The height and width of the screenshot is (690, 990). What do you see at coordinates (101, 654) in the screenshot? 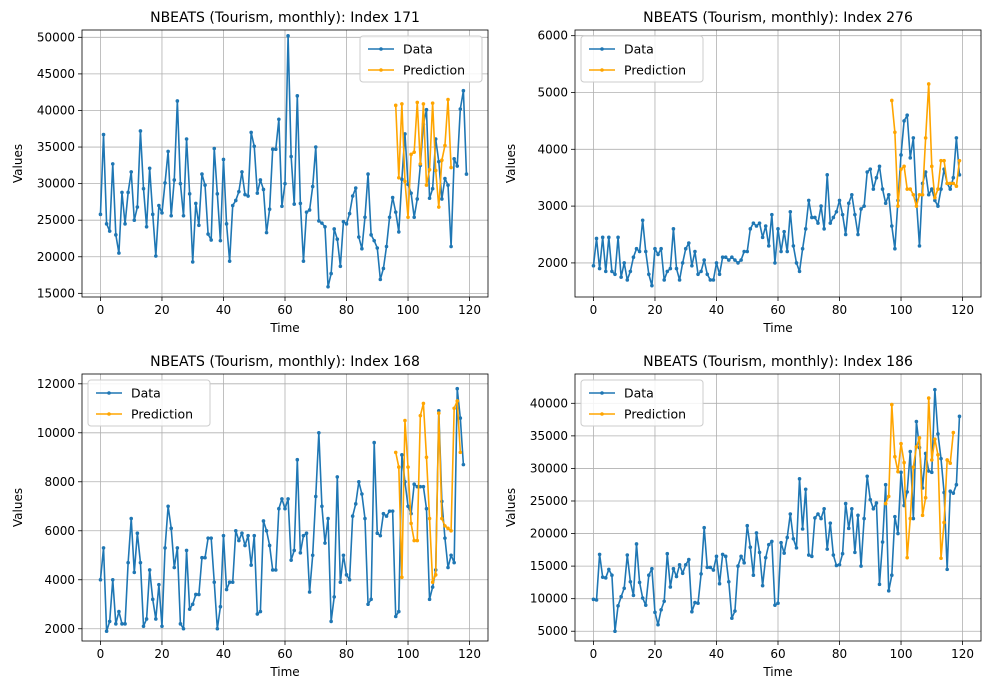
I see `x-tick-label: 0` at bounding box center [101, 654].